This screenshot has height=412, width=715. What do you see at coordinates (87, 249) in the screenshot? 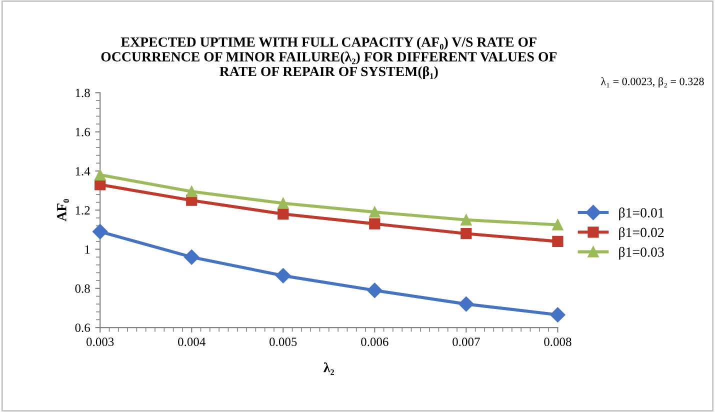
I see `y-tick-label: 1` at bounding box center [87, 249].